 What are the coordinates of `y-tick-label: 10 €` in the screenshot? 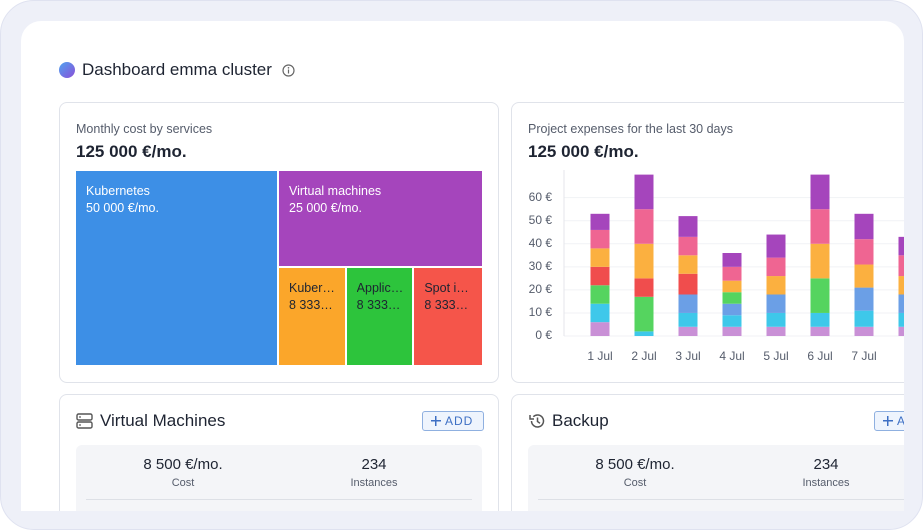 It's located at (541, 312).